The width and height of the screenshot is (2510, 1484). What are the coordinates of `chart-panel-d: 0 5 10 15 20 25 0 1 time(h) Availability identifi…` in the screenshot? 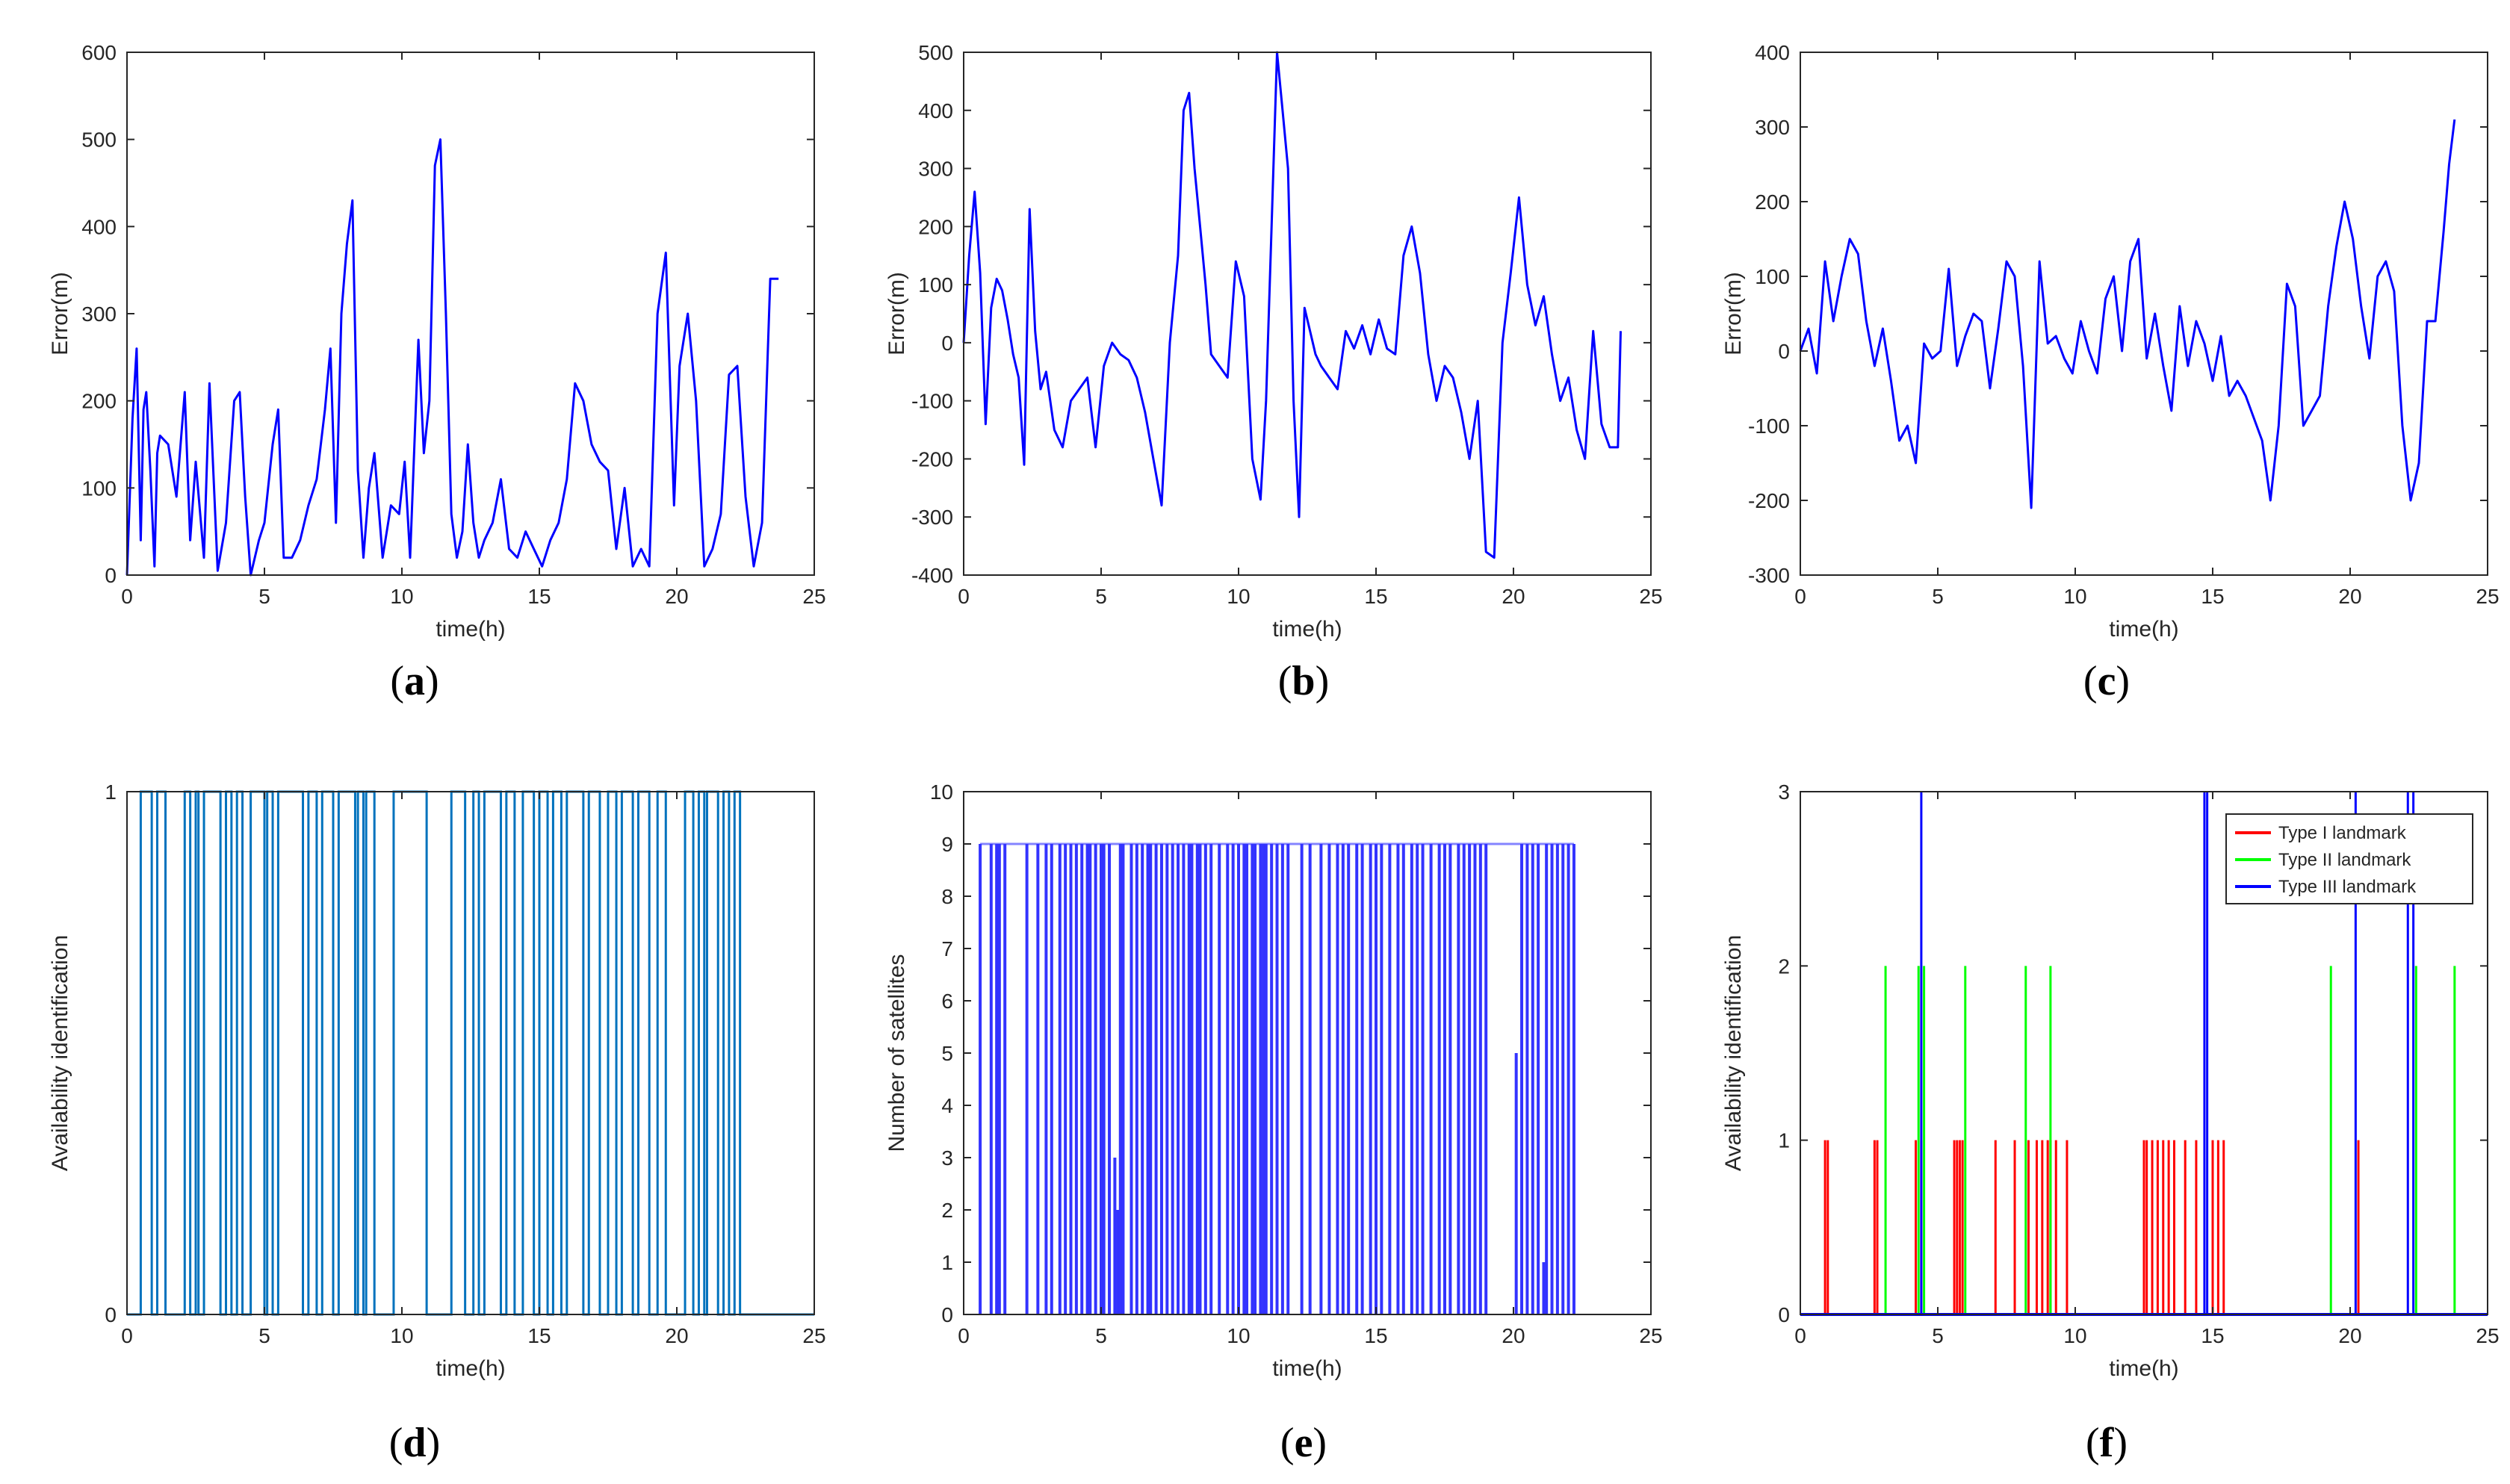 It's located at (441, 1083).